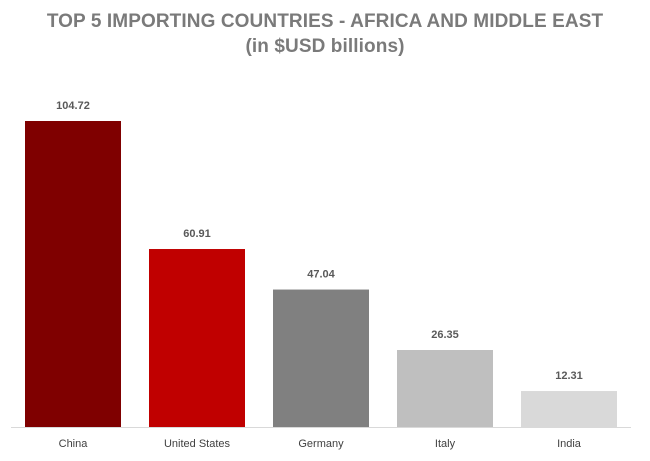 This screenshot has width=650, height=461. What do you see at coordinates (197, 338) in the screenshot?
I see `bar-united-states` at bounding box center [197, 338].